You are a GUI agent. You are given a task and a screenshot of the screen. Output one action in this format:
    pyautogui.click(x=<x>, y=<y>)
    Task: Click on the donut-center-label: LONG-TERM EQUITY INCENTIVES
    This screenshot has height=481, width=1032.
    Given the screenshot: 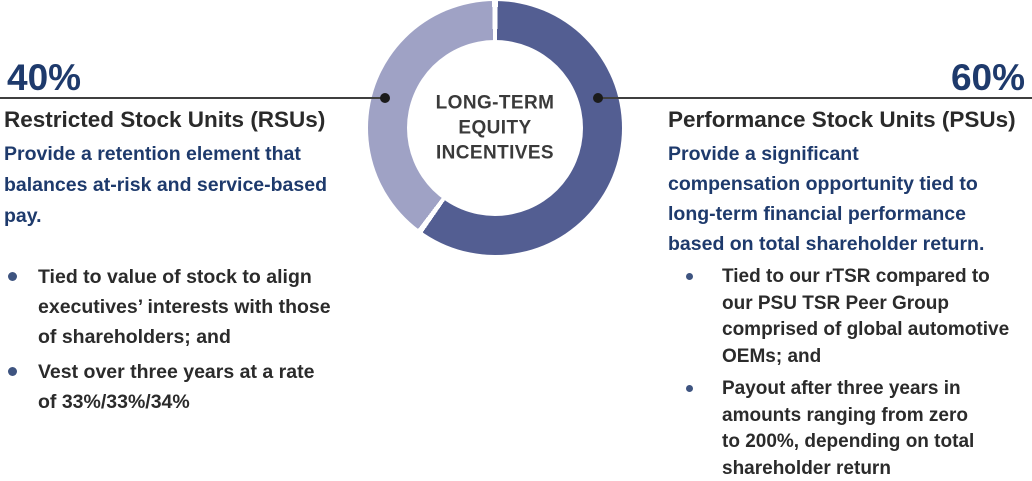 What is the action you would take?
    pyautogui.click(x=495, y=128)
    